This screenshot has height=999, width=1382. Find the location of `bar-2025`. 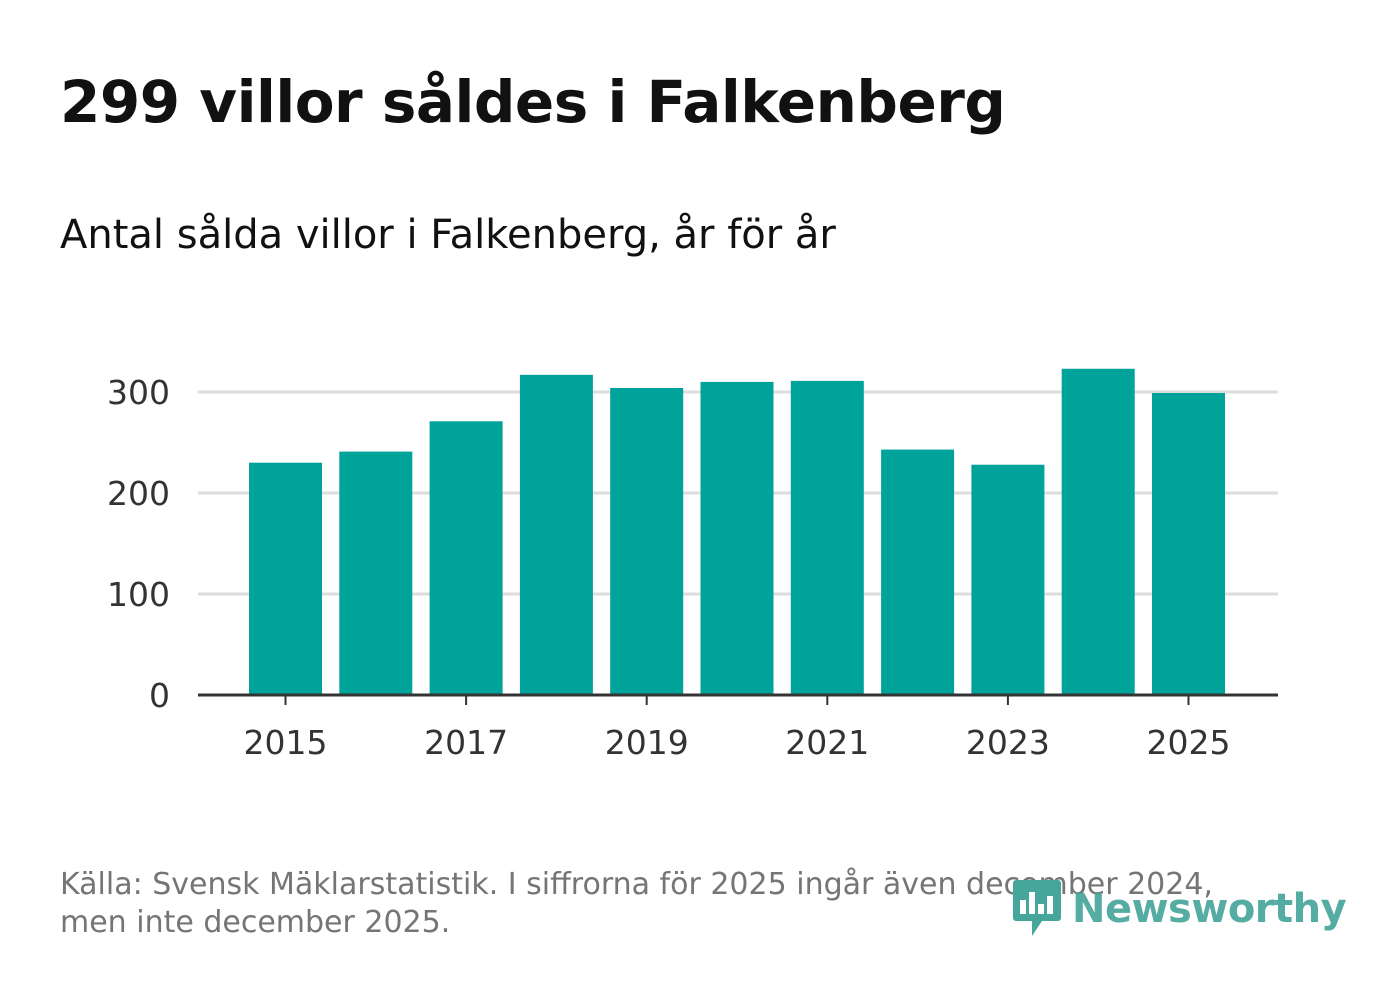

bar-2025 is located at coordinates (1188, 544).